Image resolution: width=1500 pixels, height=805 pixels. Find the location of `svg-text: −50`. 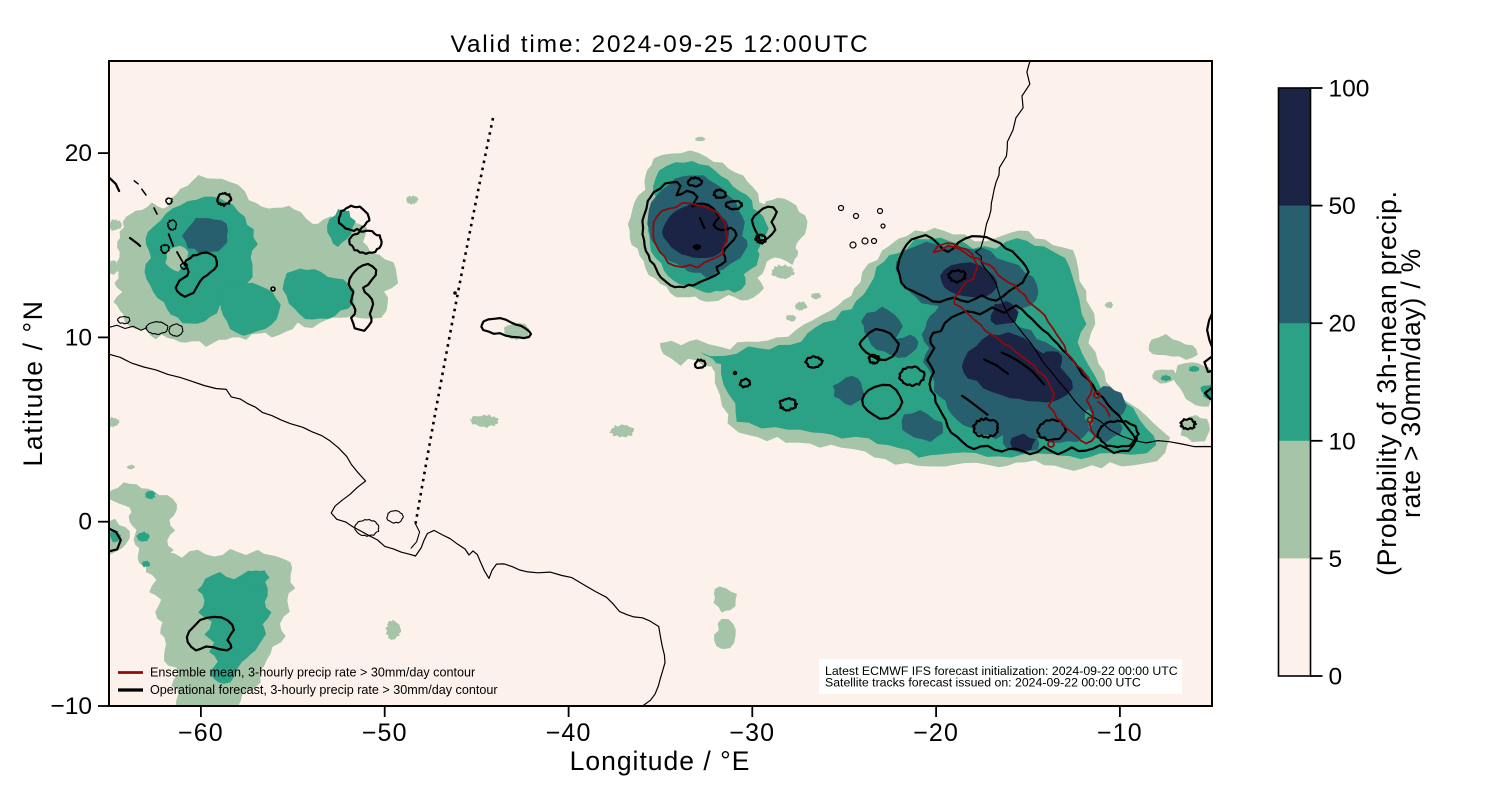

svg-text: −50 is located at coordinates (385, 733).